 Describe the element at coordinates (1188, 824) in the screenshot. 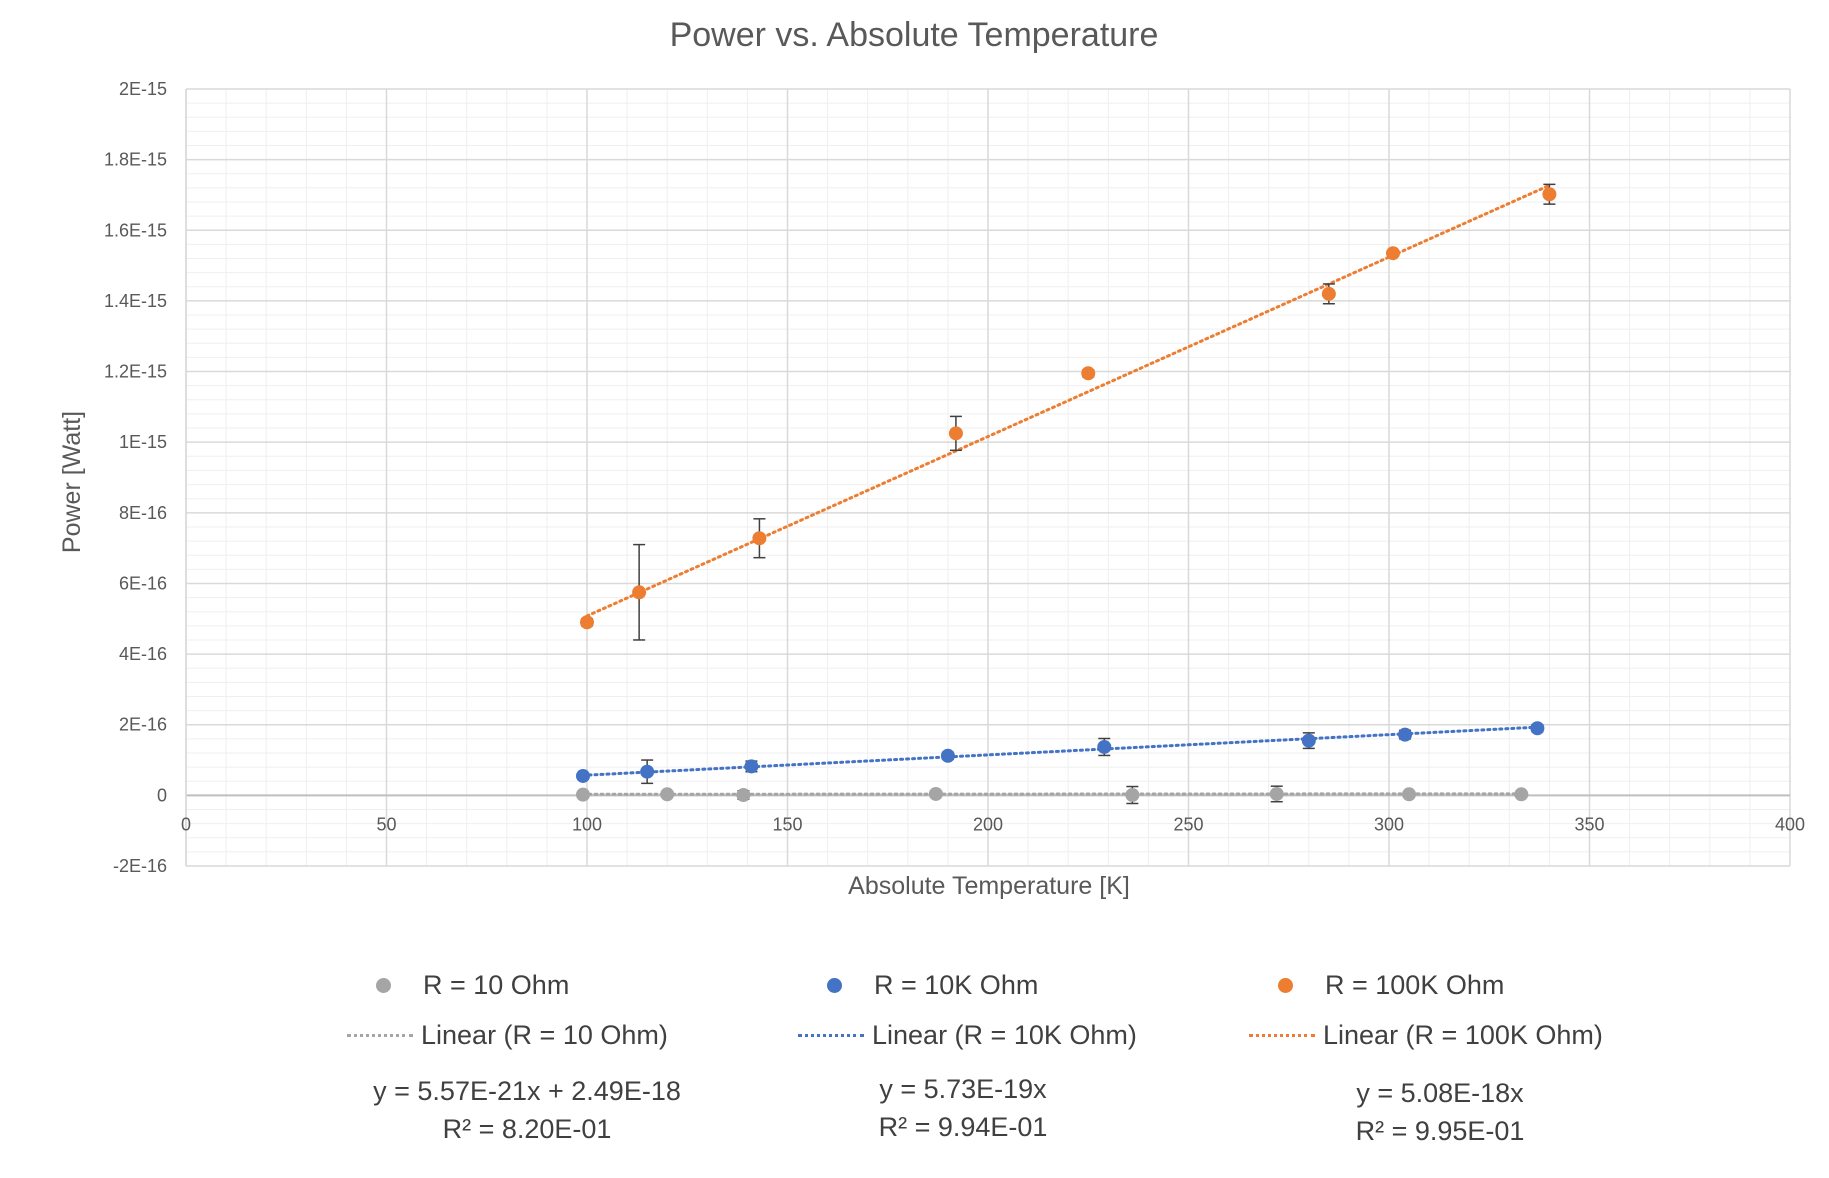

I see `x-tick-label: 250` at that location.